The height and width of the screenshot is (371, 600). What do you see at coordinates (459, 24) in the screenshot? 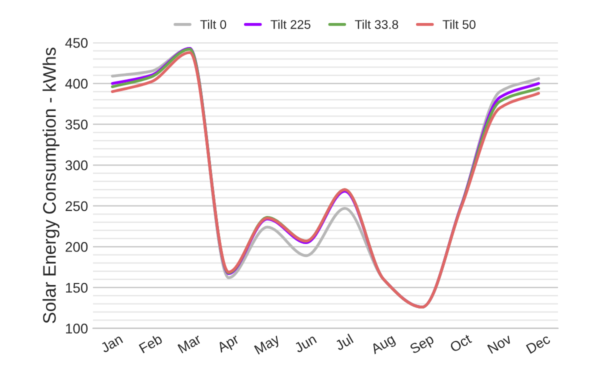
I see `legend-label: Tilt 50` at bounding box center [459, 24].